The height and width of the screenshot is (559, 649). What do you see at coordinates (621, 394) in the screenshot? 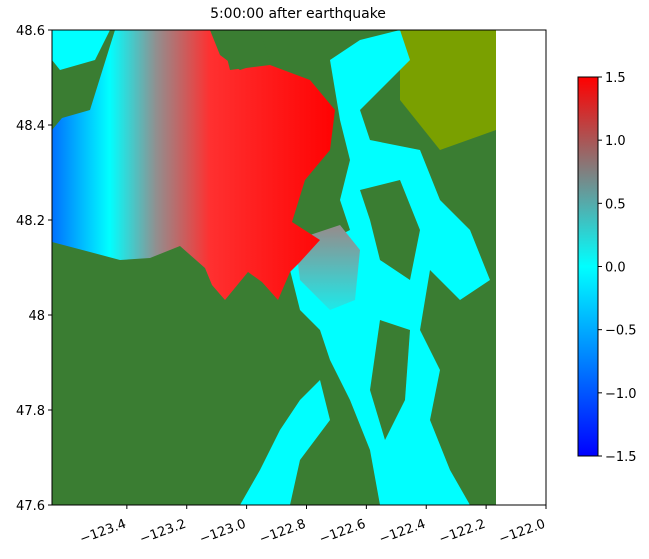
I see `colorbar-tick-label: −1.0` at bounding box center [621, 394].